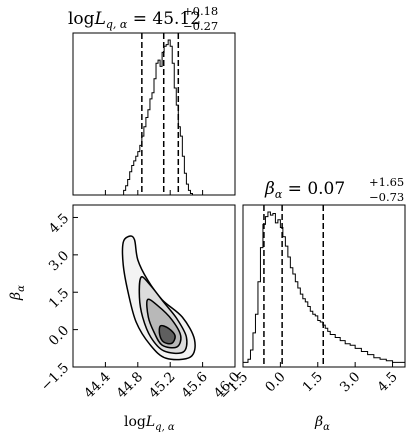 Image resolution: width=415 pixels, height=440 pixels. Describe the element at coordinates (200, 11) in the screenshot. I see `title-logL-upper-error: +0.18` at that location.